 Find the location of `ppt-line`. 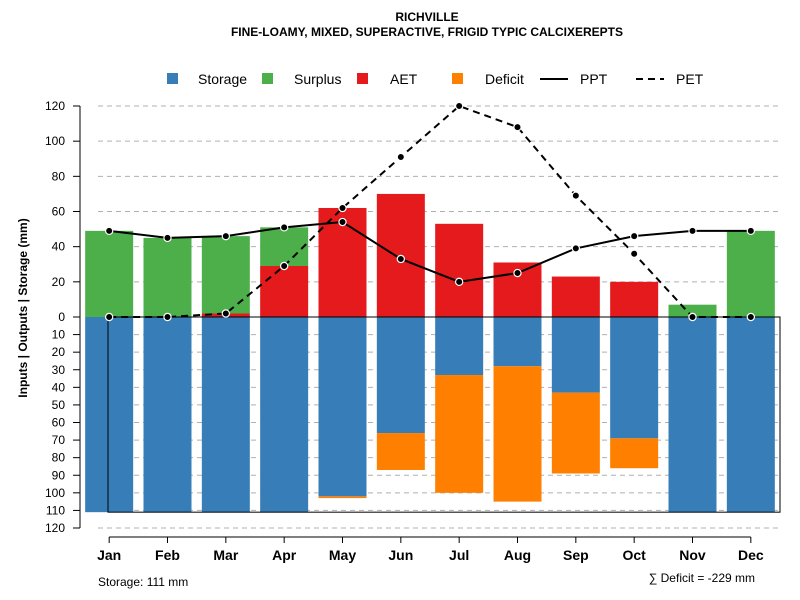

ppt-line is located at coordinates (430, 252).